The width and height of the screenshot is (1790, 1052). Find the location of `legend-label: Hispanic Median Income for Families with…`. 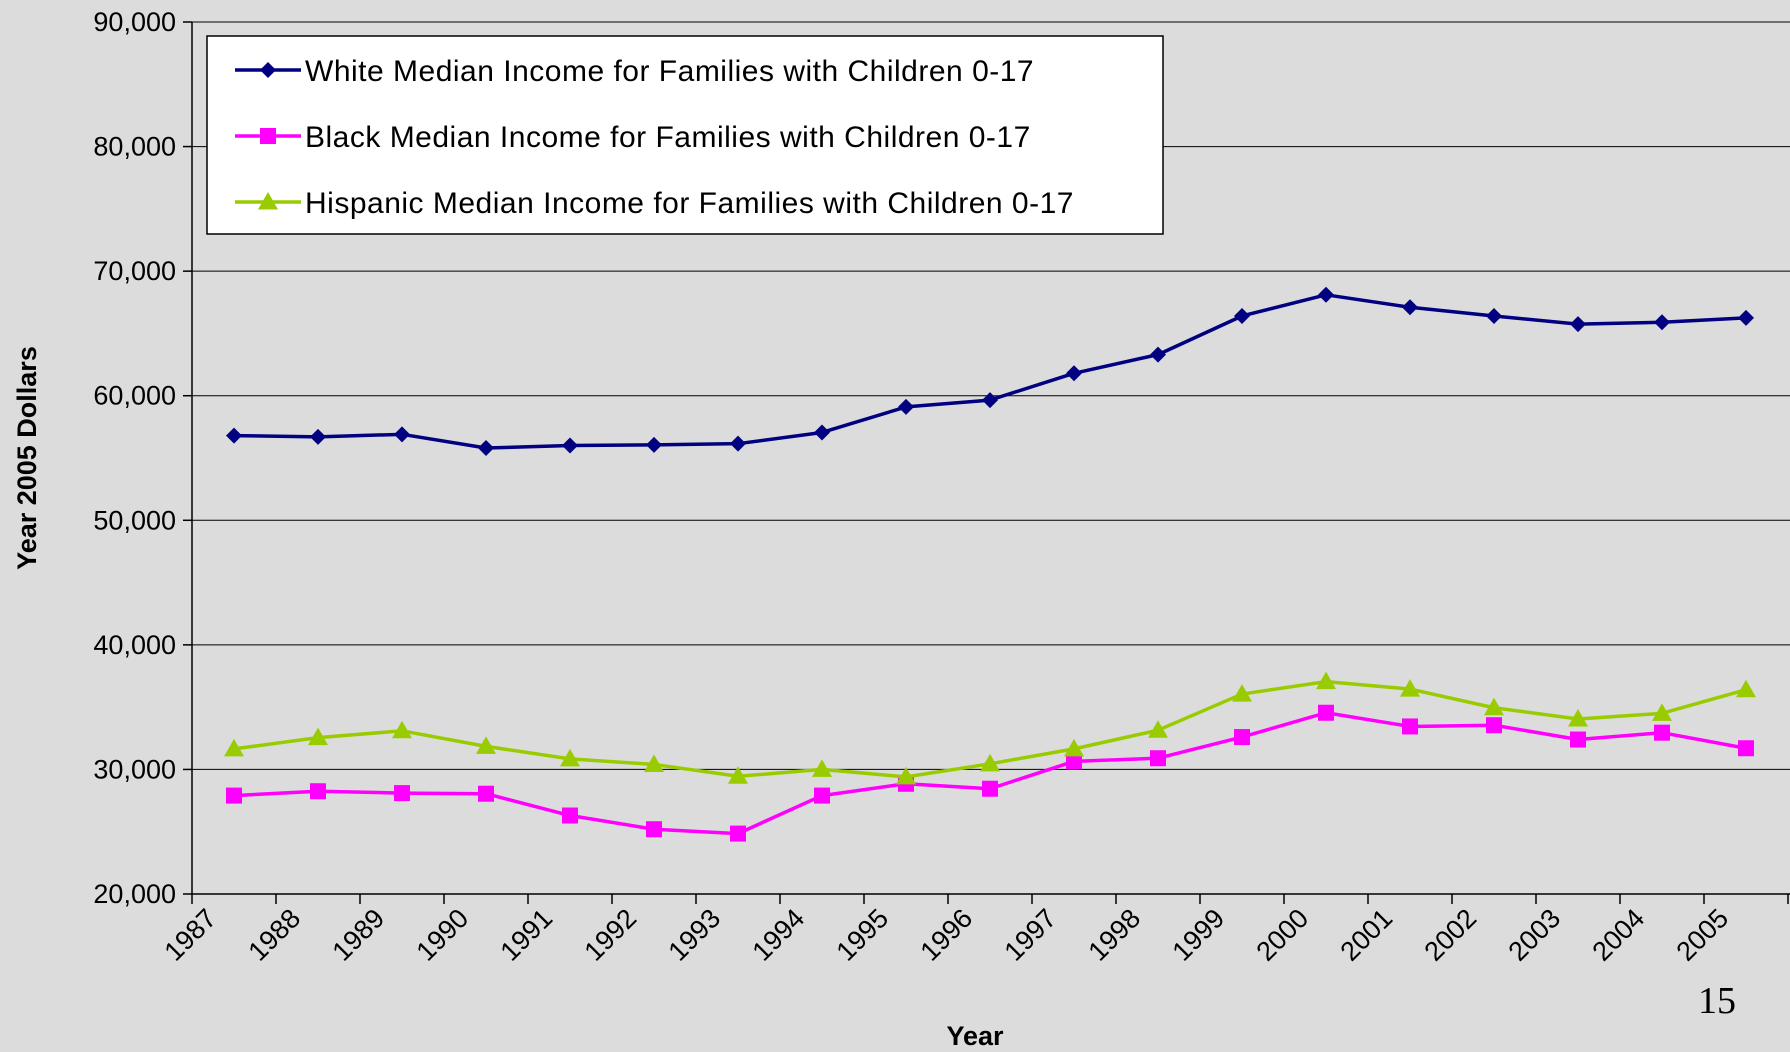

legend-label: Hispanic Median Income for Families with… is located at coordinates (689, 203).